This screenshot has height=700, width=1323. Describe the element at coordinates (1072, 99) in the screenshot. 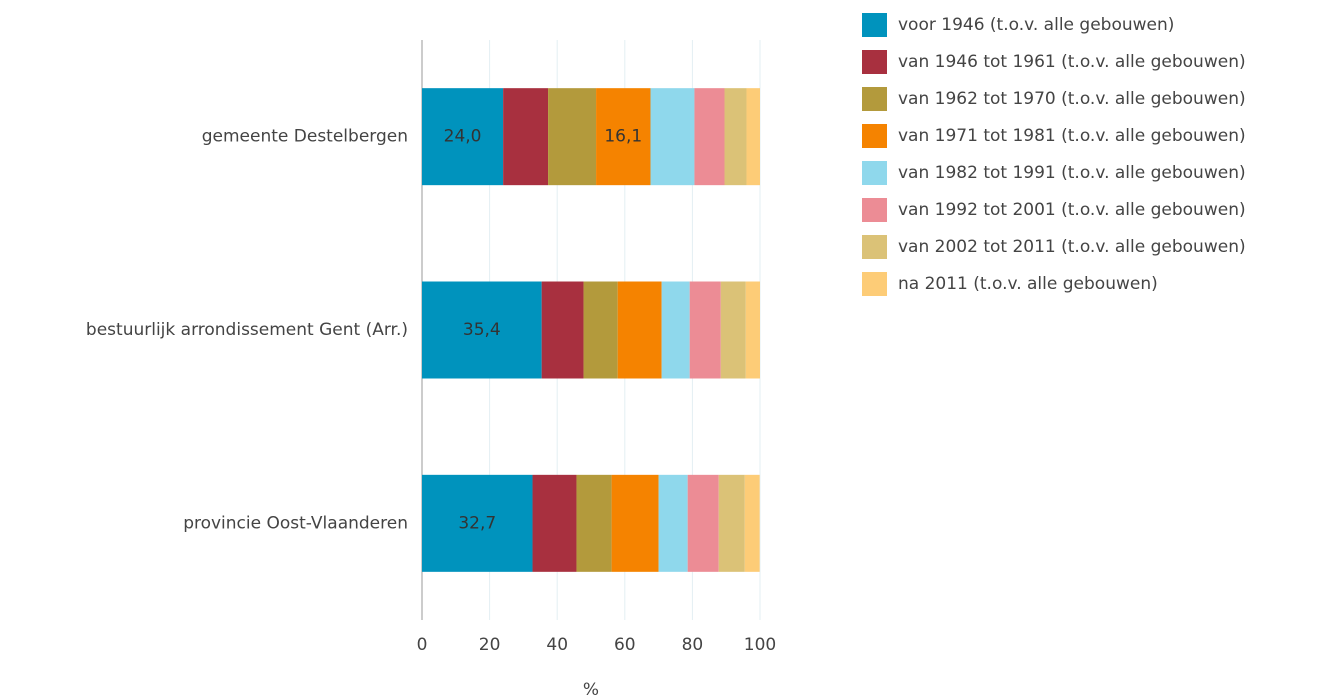

I see `legend-label: van 1962 tot 1970 (t.o.v. alle gebouwen)` at that location.